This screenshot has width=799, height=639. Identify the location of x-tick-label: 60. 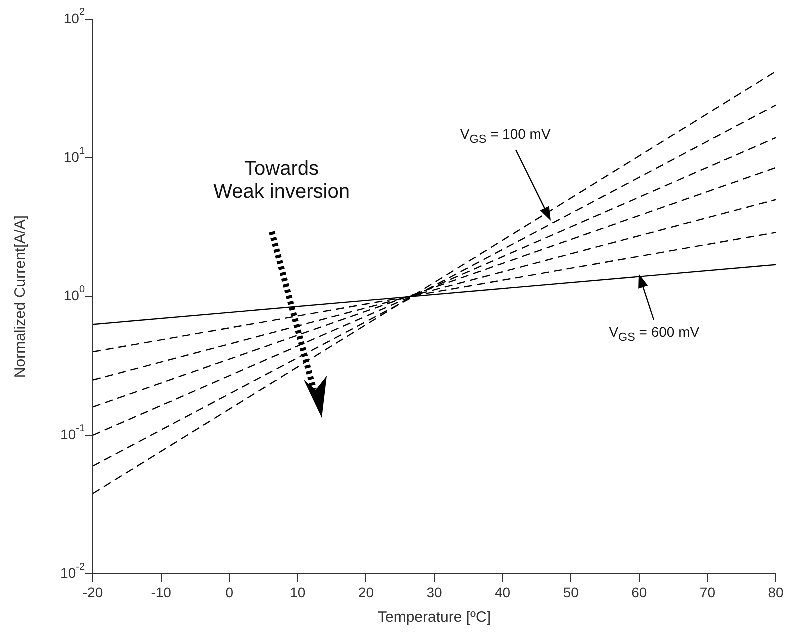
(640, 592).